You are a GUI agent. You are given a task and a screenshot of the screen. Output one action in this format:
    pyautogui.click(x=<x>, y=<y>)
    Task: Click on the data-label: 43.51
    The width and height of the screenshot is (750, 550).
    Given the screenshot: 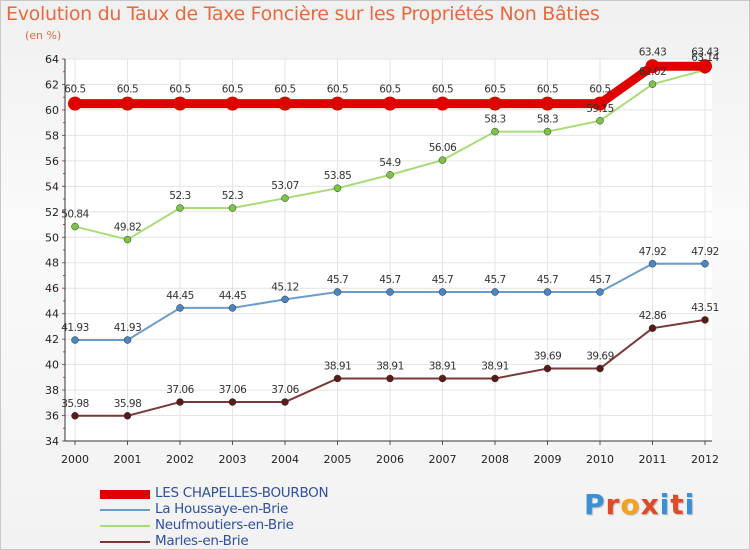 What is the action you would take?
    pyautogui.click(x=705, y=308)
    